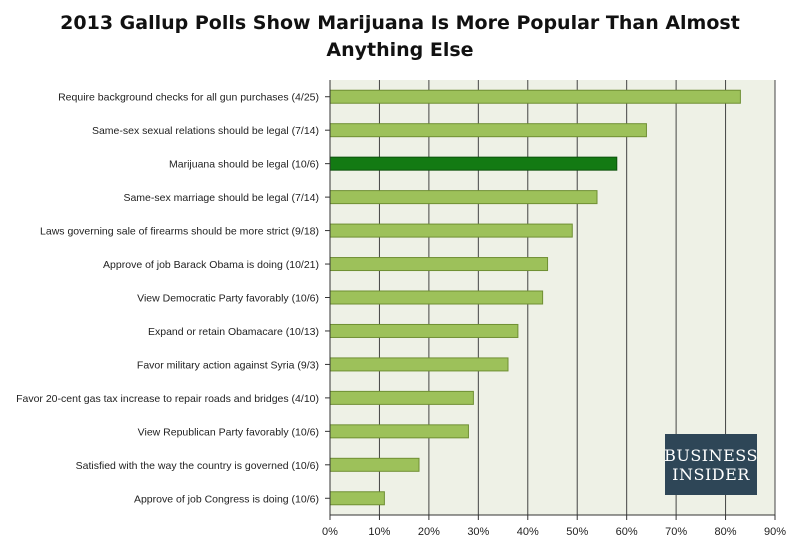  Describe the element at coordinates (226, 499) in the screenshot. I see `category-label: Approve of job Congress is doing (10/6)` at that location.